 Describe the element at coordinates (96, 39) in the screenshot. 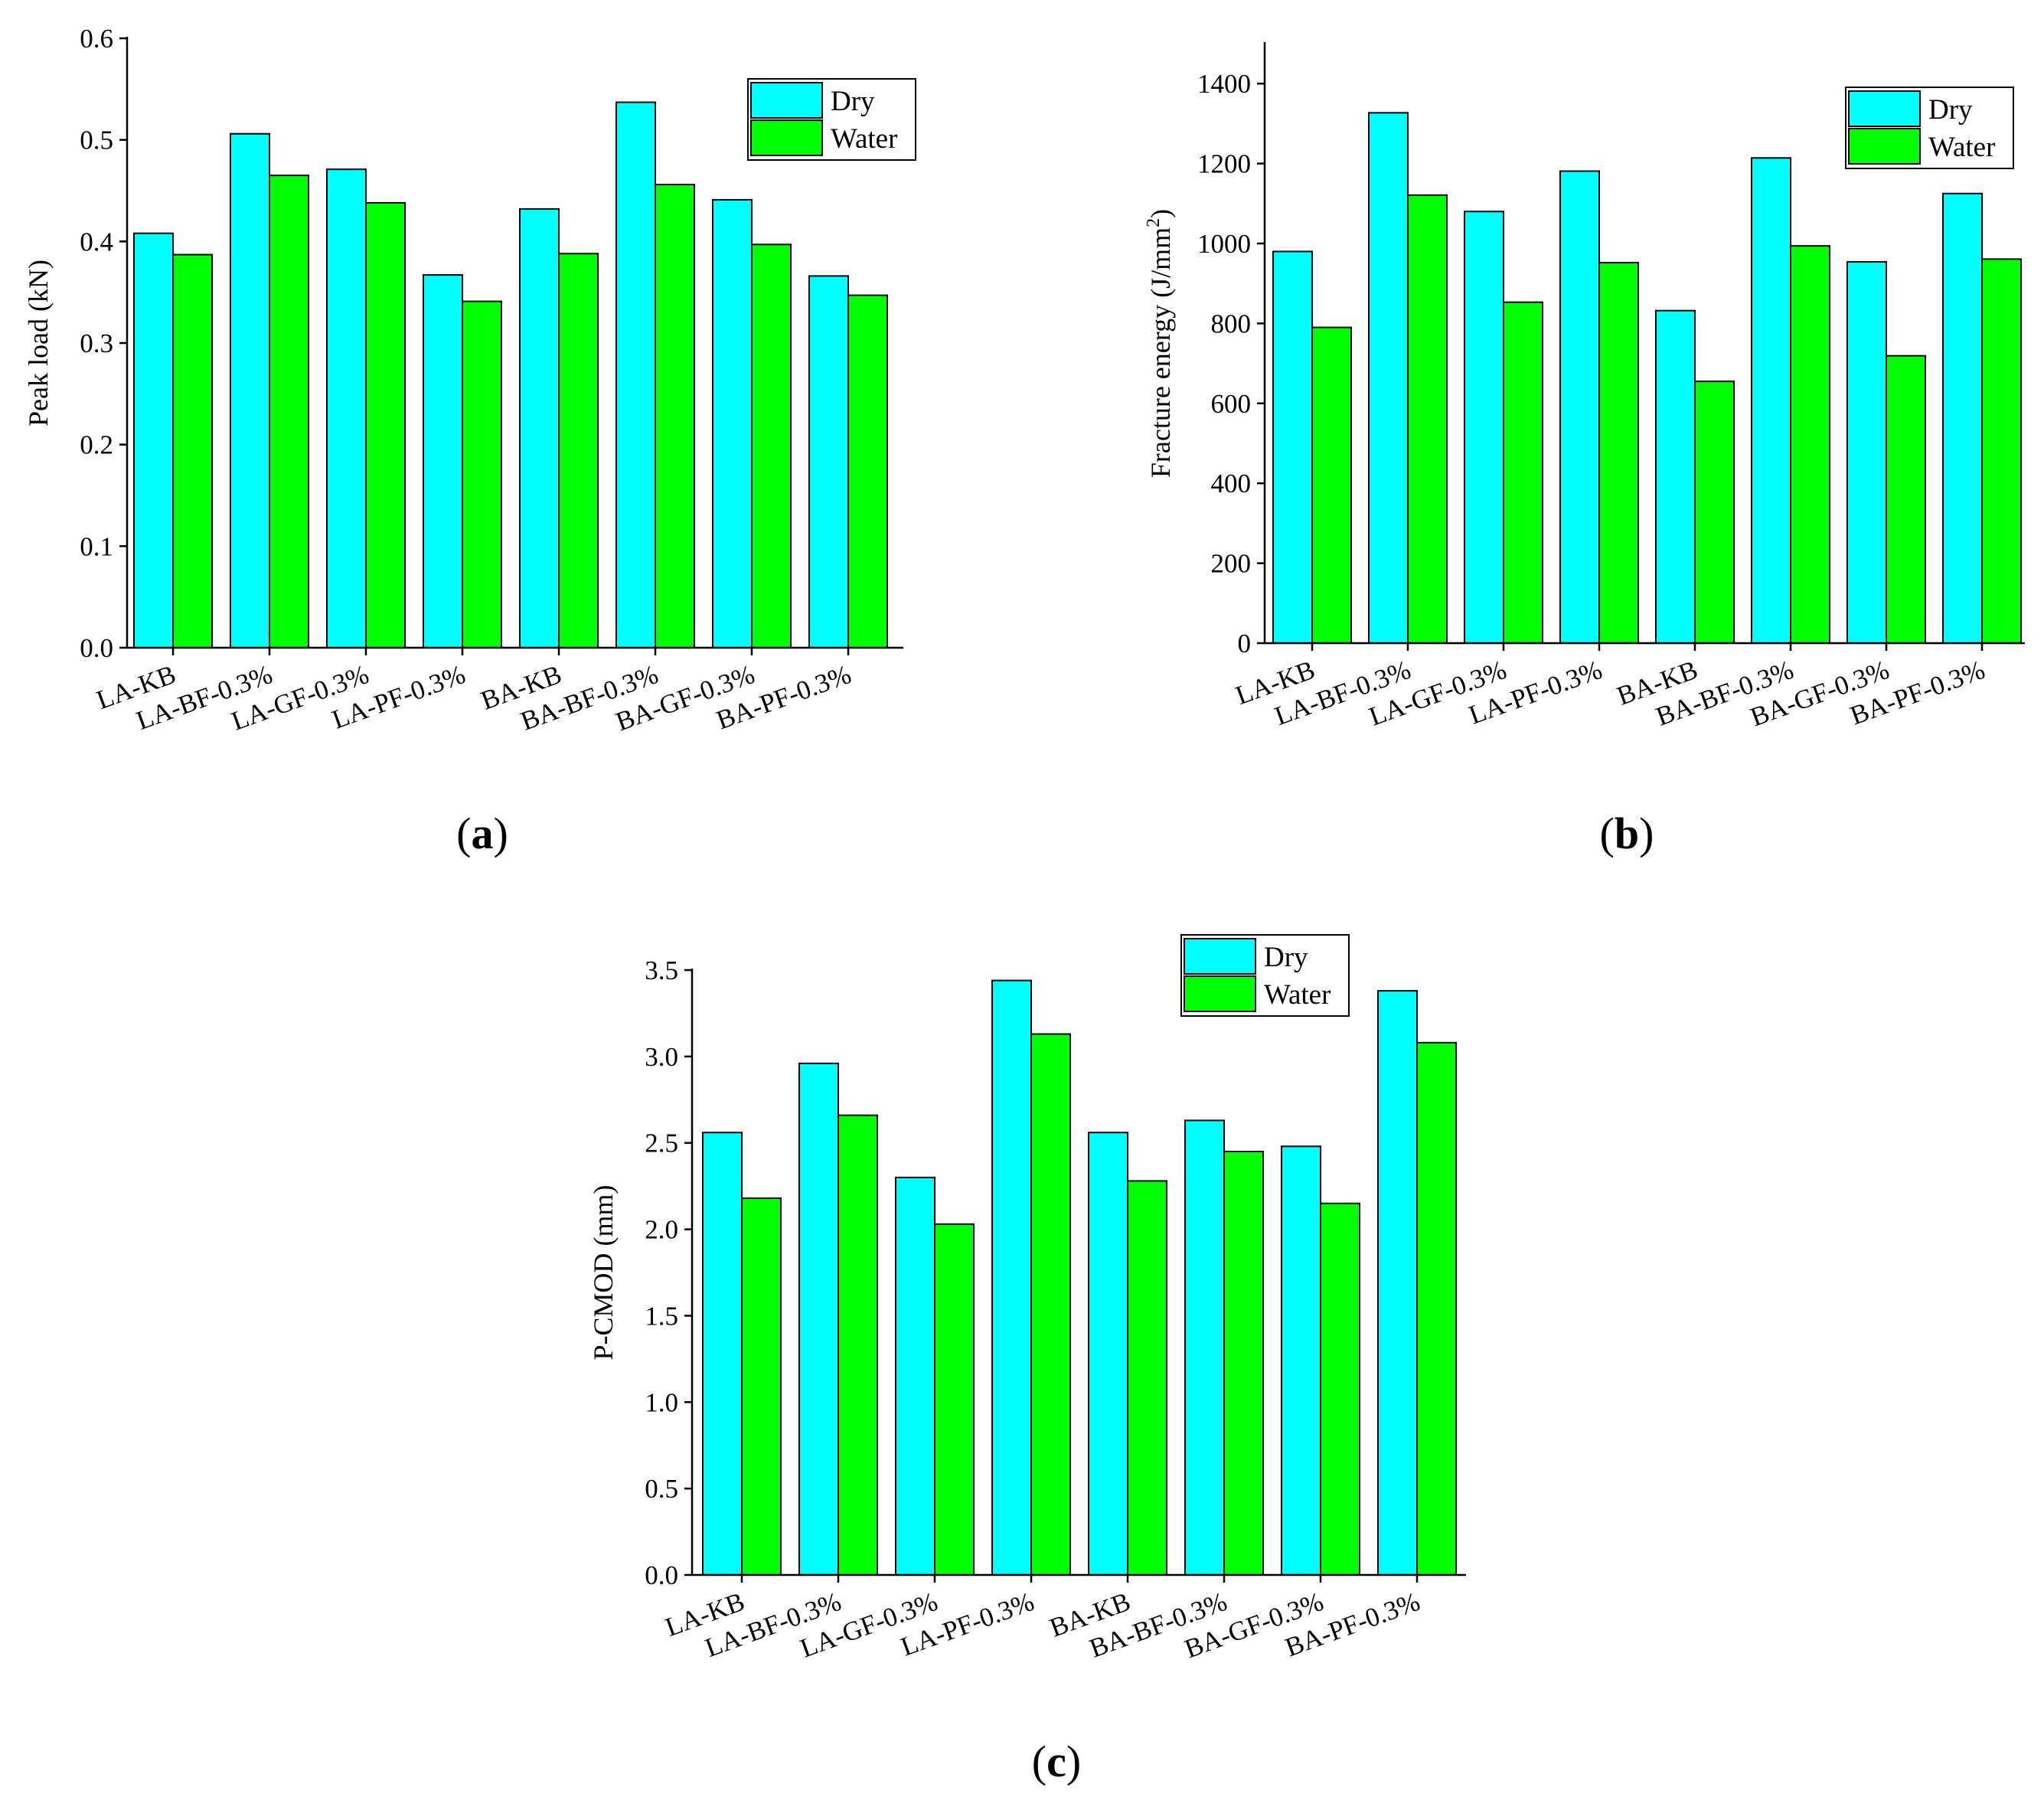

I see `y-tick-label-6: 0.6` at that location.